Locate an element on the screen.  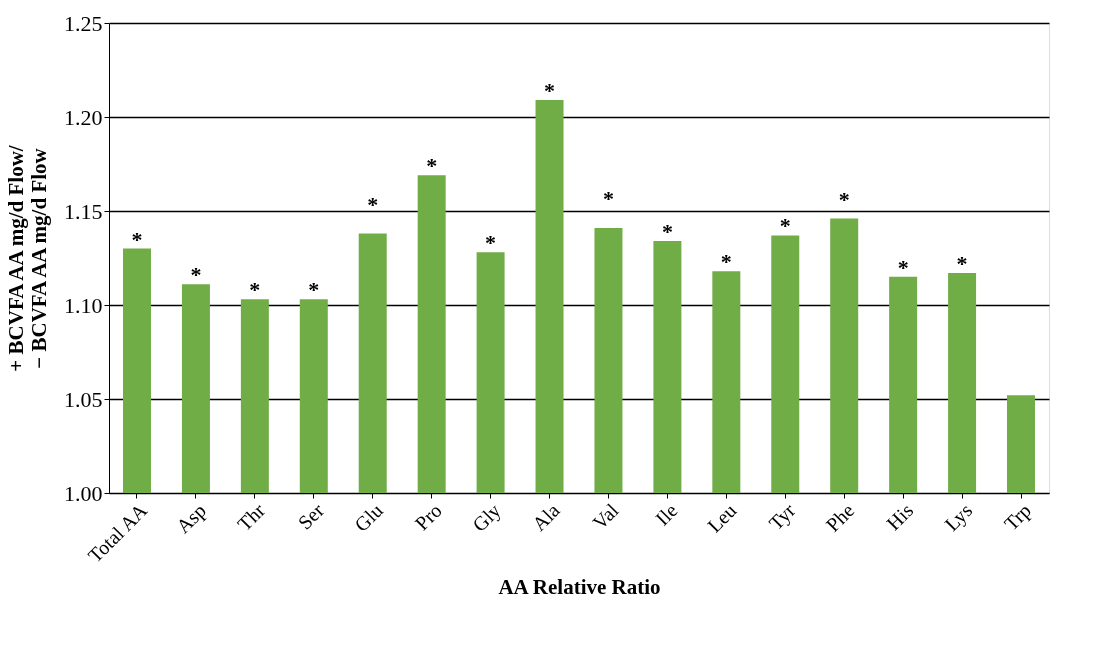
y-tick-label: 1.00 is located at coordinates (83, 493).